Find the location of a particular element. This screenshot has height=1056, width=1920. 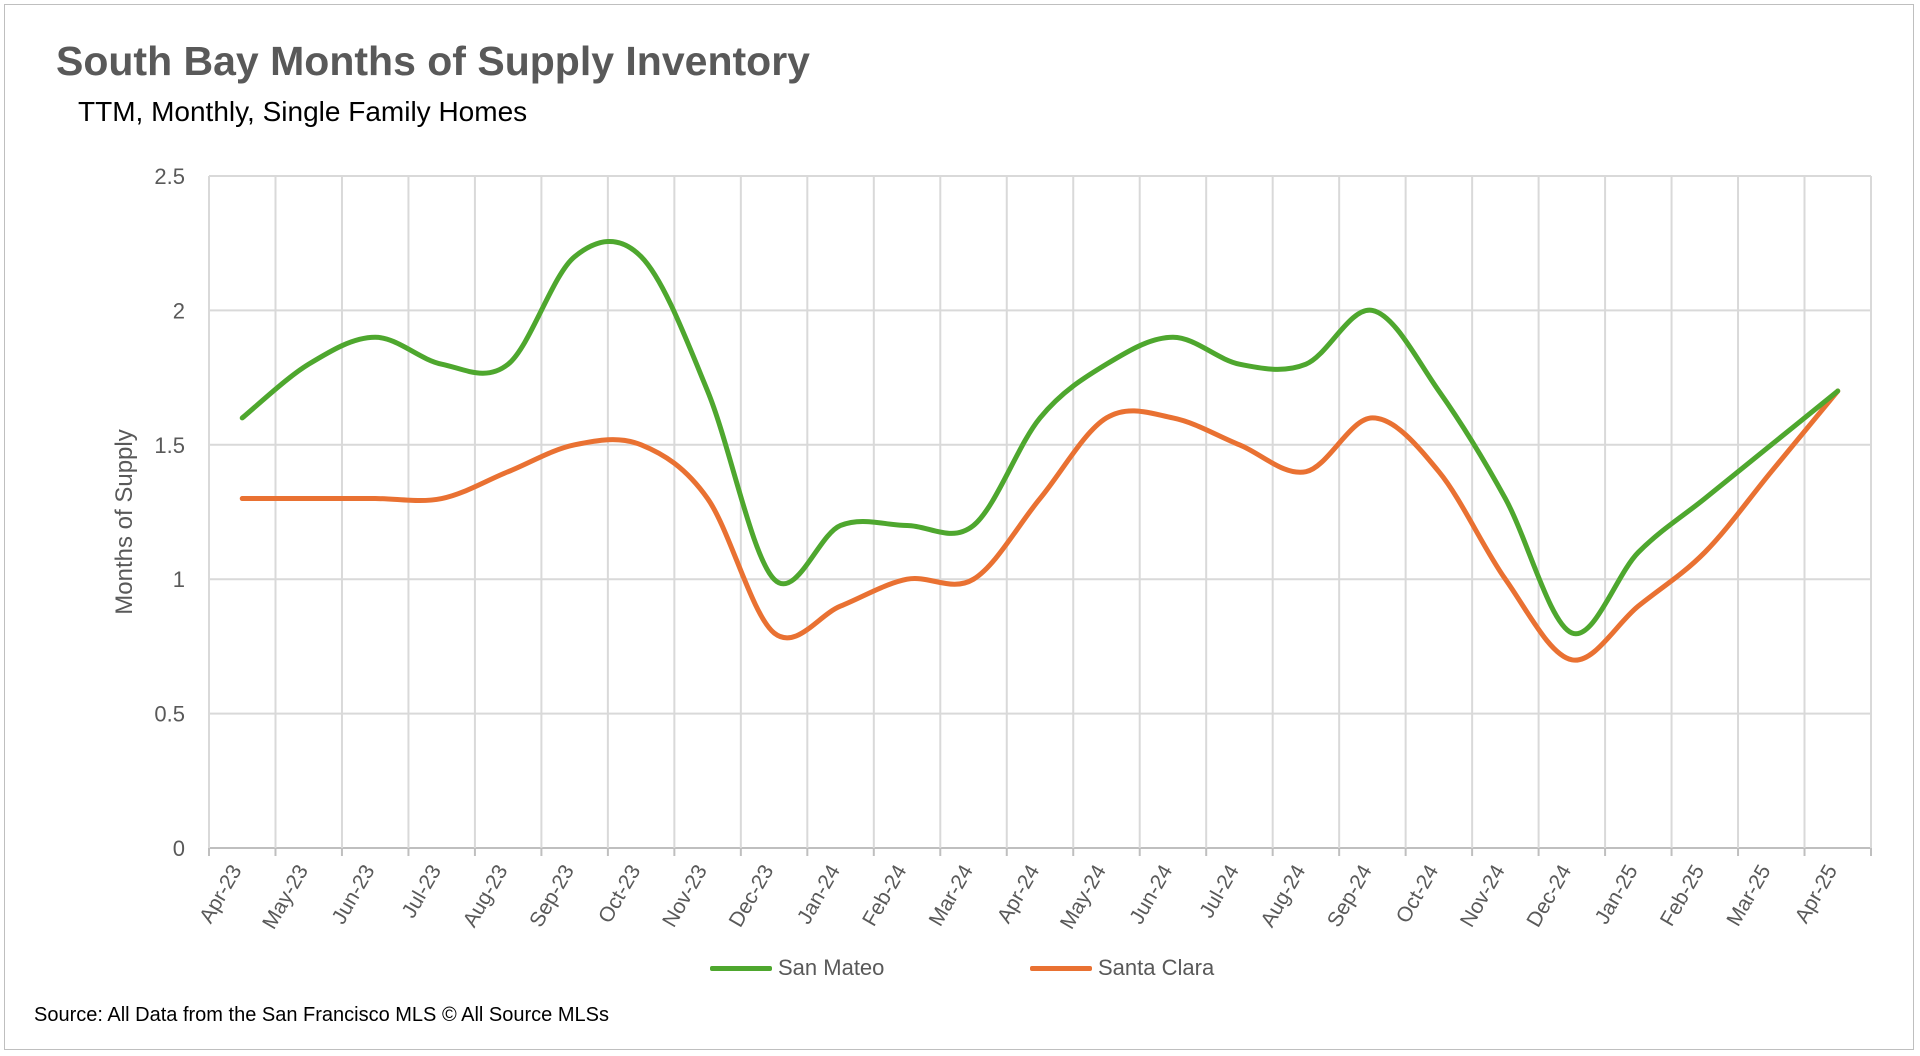

legend-label-santa-clara: Santa Clara is located at coordinates (1156, 967).